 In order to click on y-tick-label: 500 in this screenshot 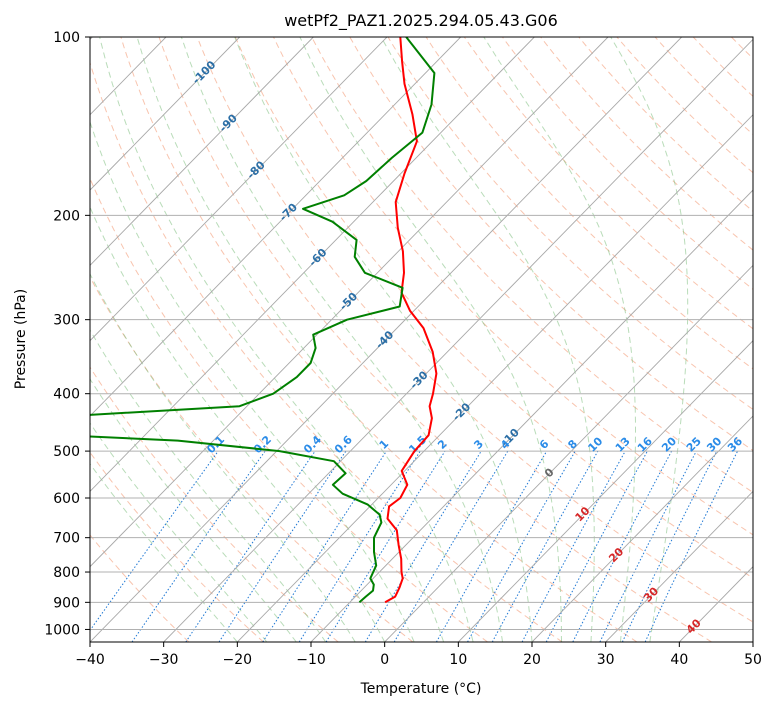, I will do `click(66, 452)`.